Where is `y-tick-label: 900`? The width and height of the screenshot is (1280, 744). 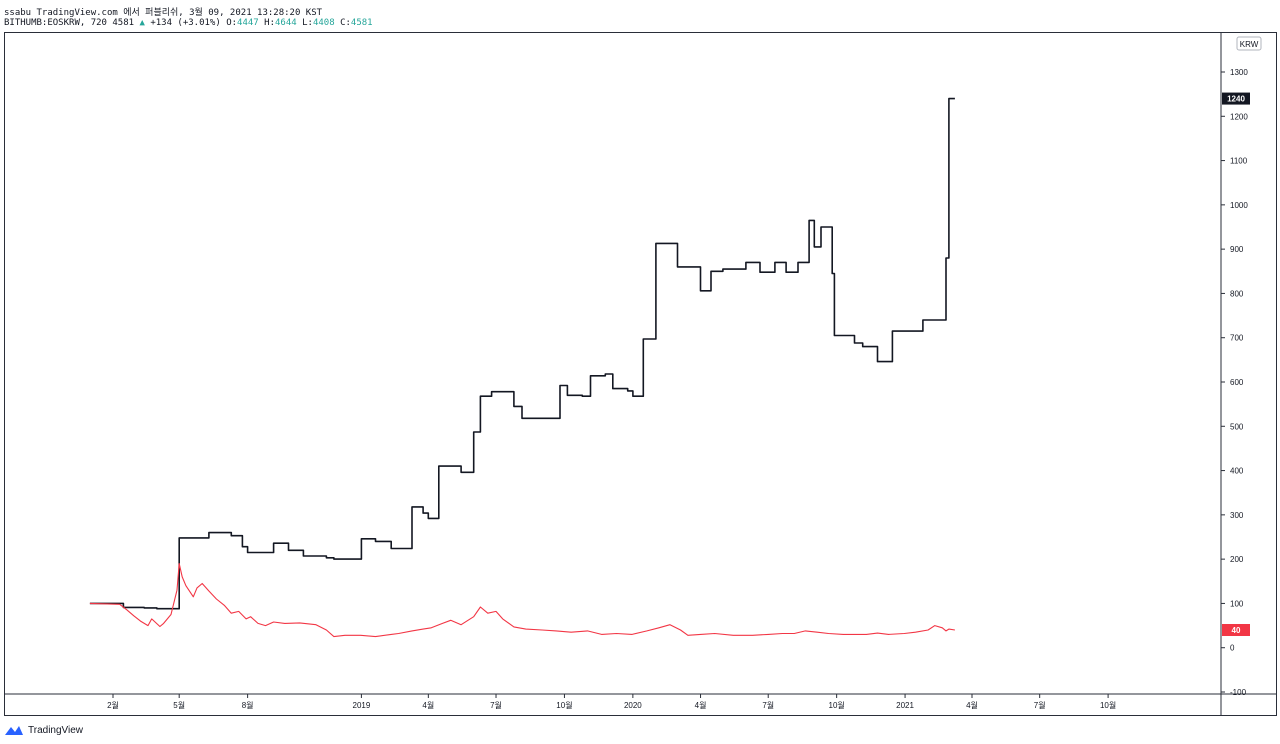 y-tick-label: 900 is located at coordinates (1237, 249).